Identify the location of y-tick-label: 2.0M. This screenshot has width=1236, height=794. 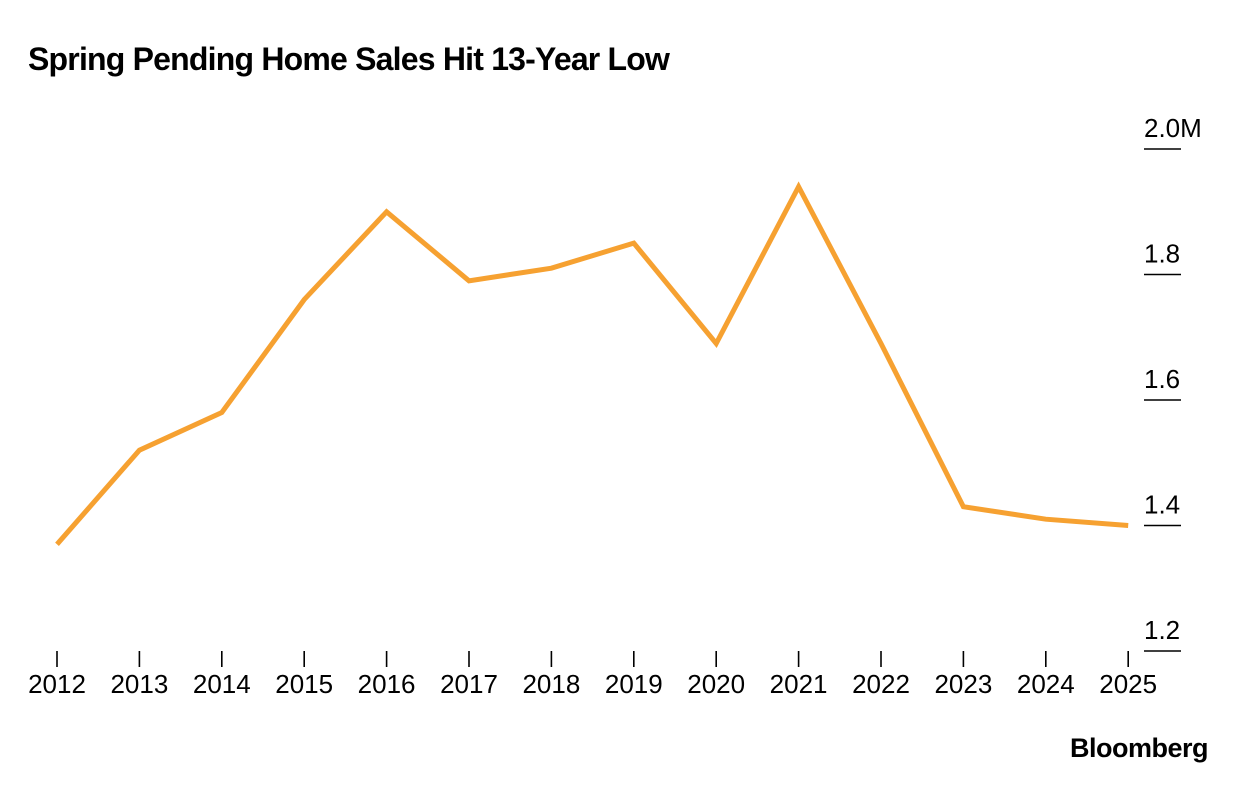
(1173, 128).